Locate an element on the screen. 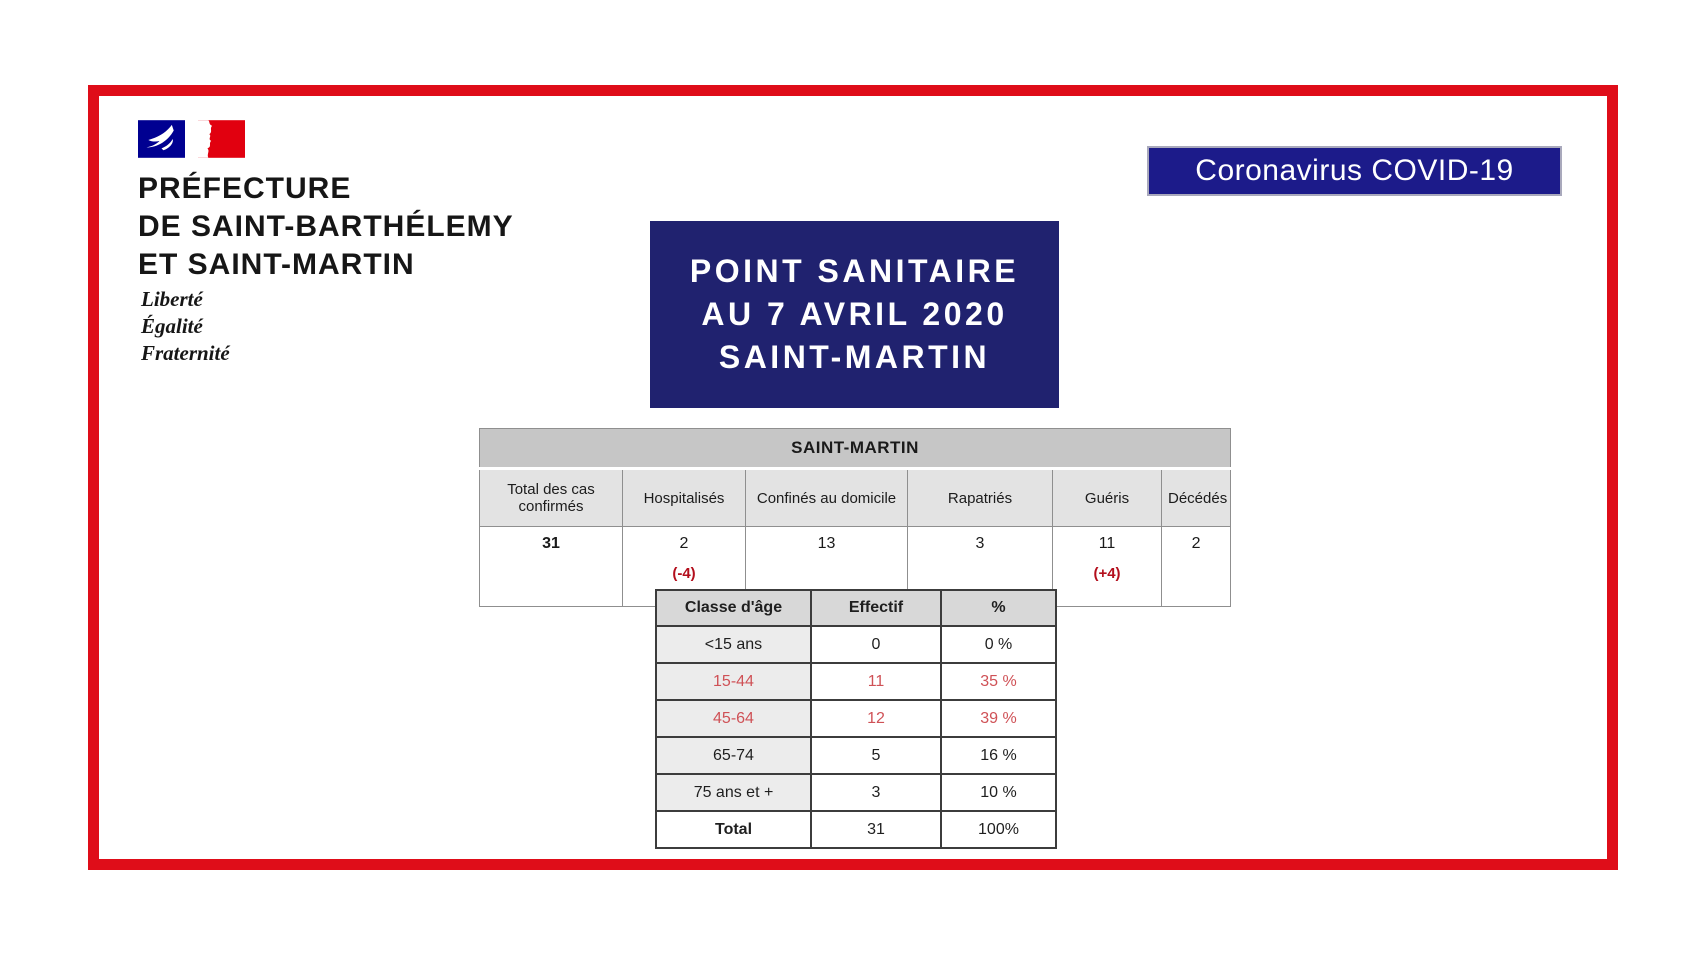 The height and width of the screenshot is (960, 1706). age-row: 75 ans et + 3 10 % is located at coordinates (856, 792).